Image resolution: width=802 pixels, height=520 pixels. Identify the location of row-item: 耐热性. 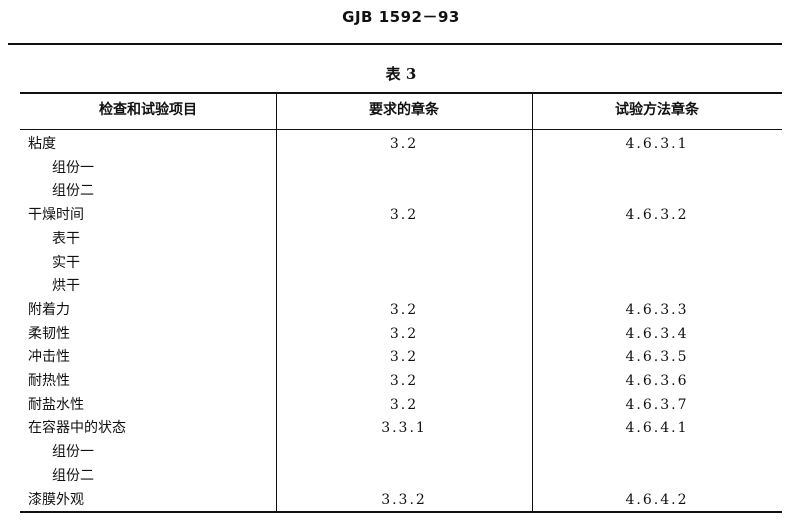
(49, 381).